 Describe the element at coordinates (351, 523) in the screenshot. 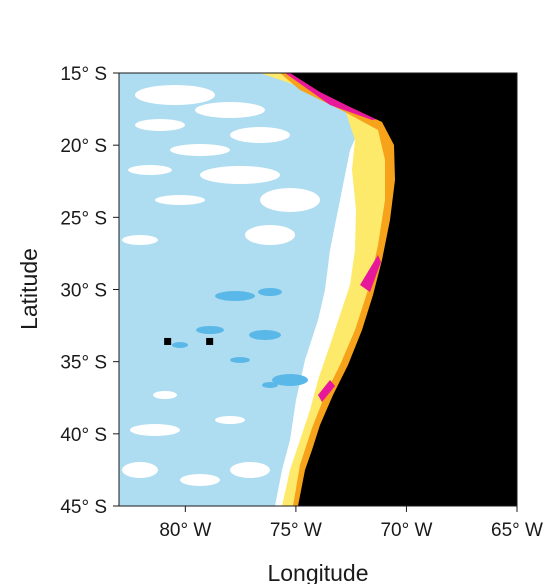

I see `x-axis: 80° W 75° W 70° W 65° W` at that location.